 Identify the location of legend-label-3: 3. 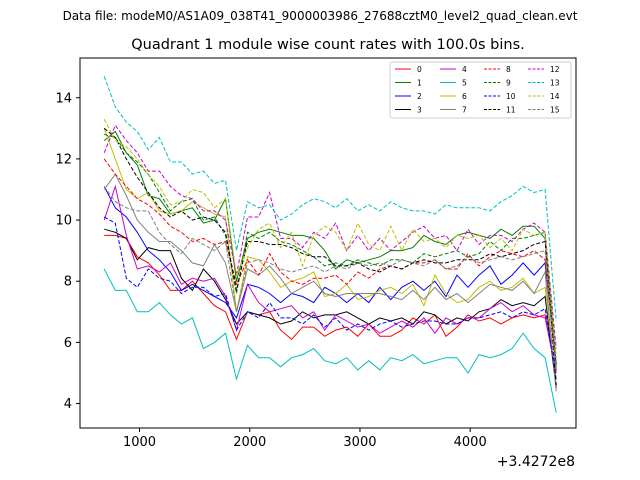
(419, 110).